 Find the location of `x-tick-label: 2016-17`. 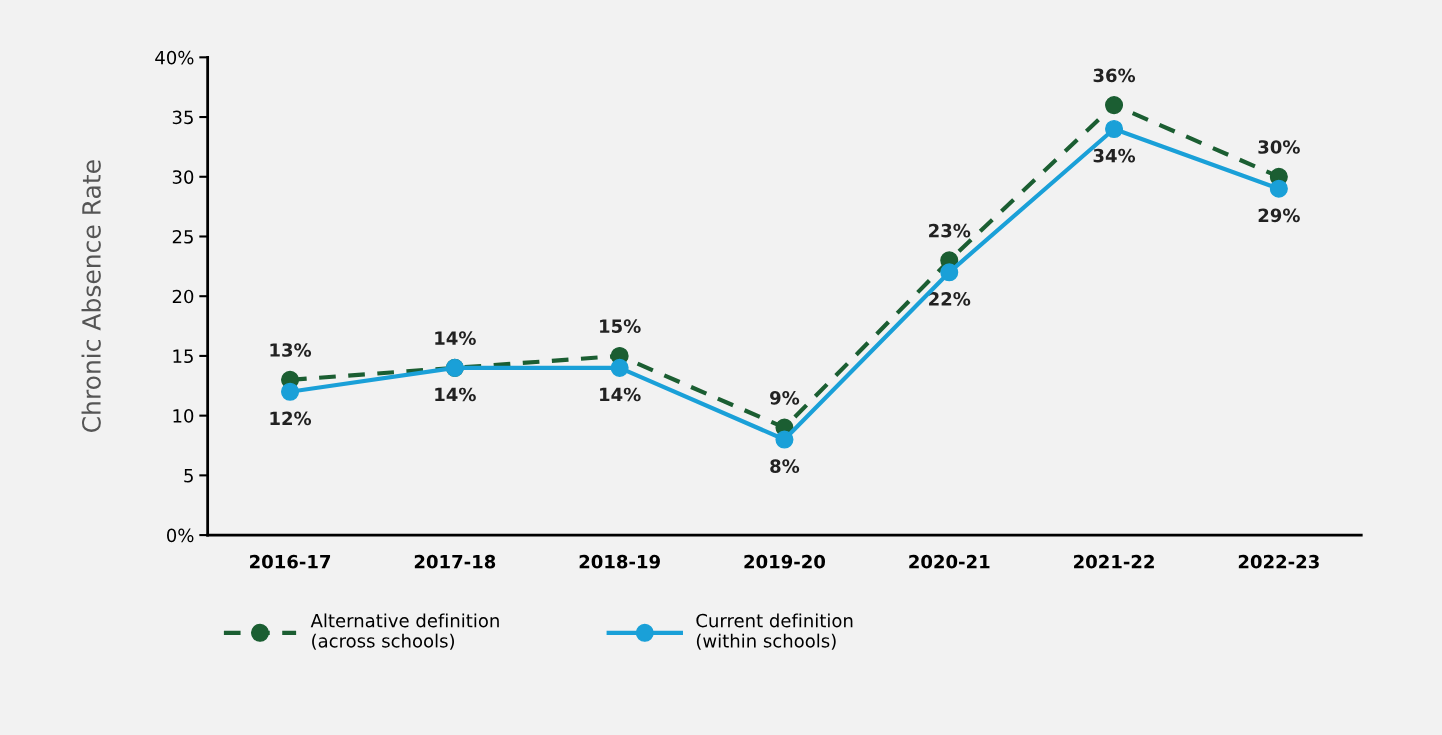

x-tick-label: 2016-17 is located at coordinates (290, 561).